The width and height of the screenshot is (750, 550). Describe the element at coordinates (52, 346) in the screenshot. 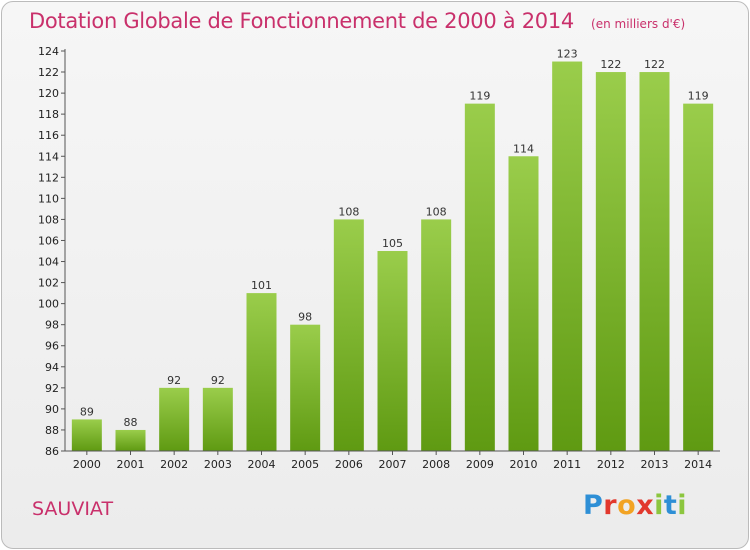

I see `y-tick-label: 96` at that location.